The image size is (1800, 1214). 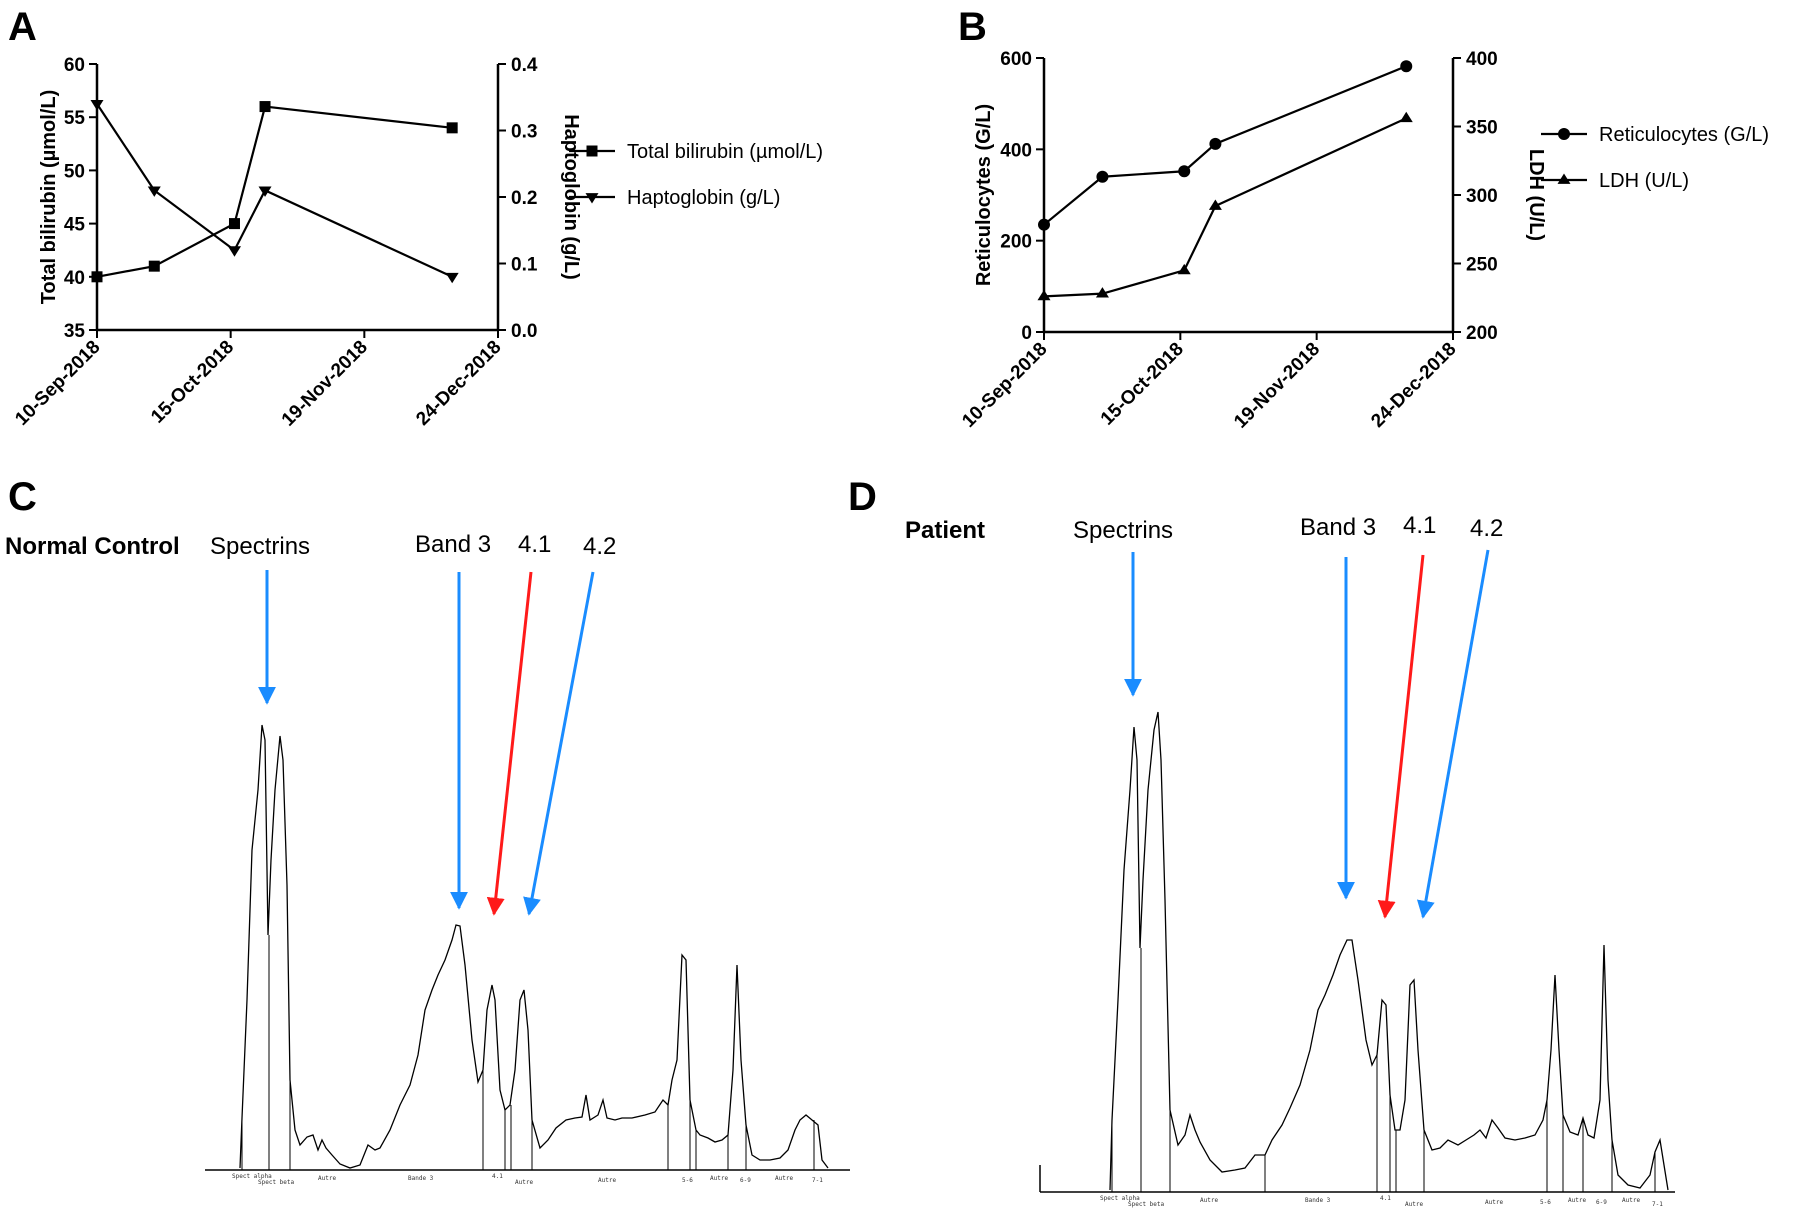 I want to click on y-tick-label-left: 55, so click(x=75, y=118).